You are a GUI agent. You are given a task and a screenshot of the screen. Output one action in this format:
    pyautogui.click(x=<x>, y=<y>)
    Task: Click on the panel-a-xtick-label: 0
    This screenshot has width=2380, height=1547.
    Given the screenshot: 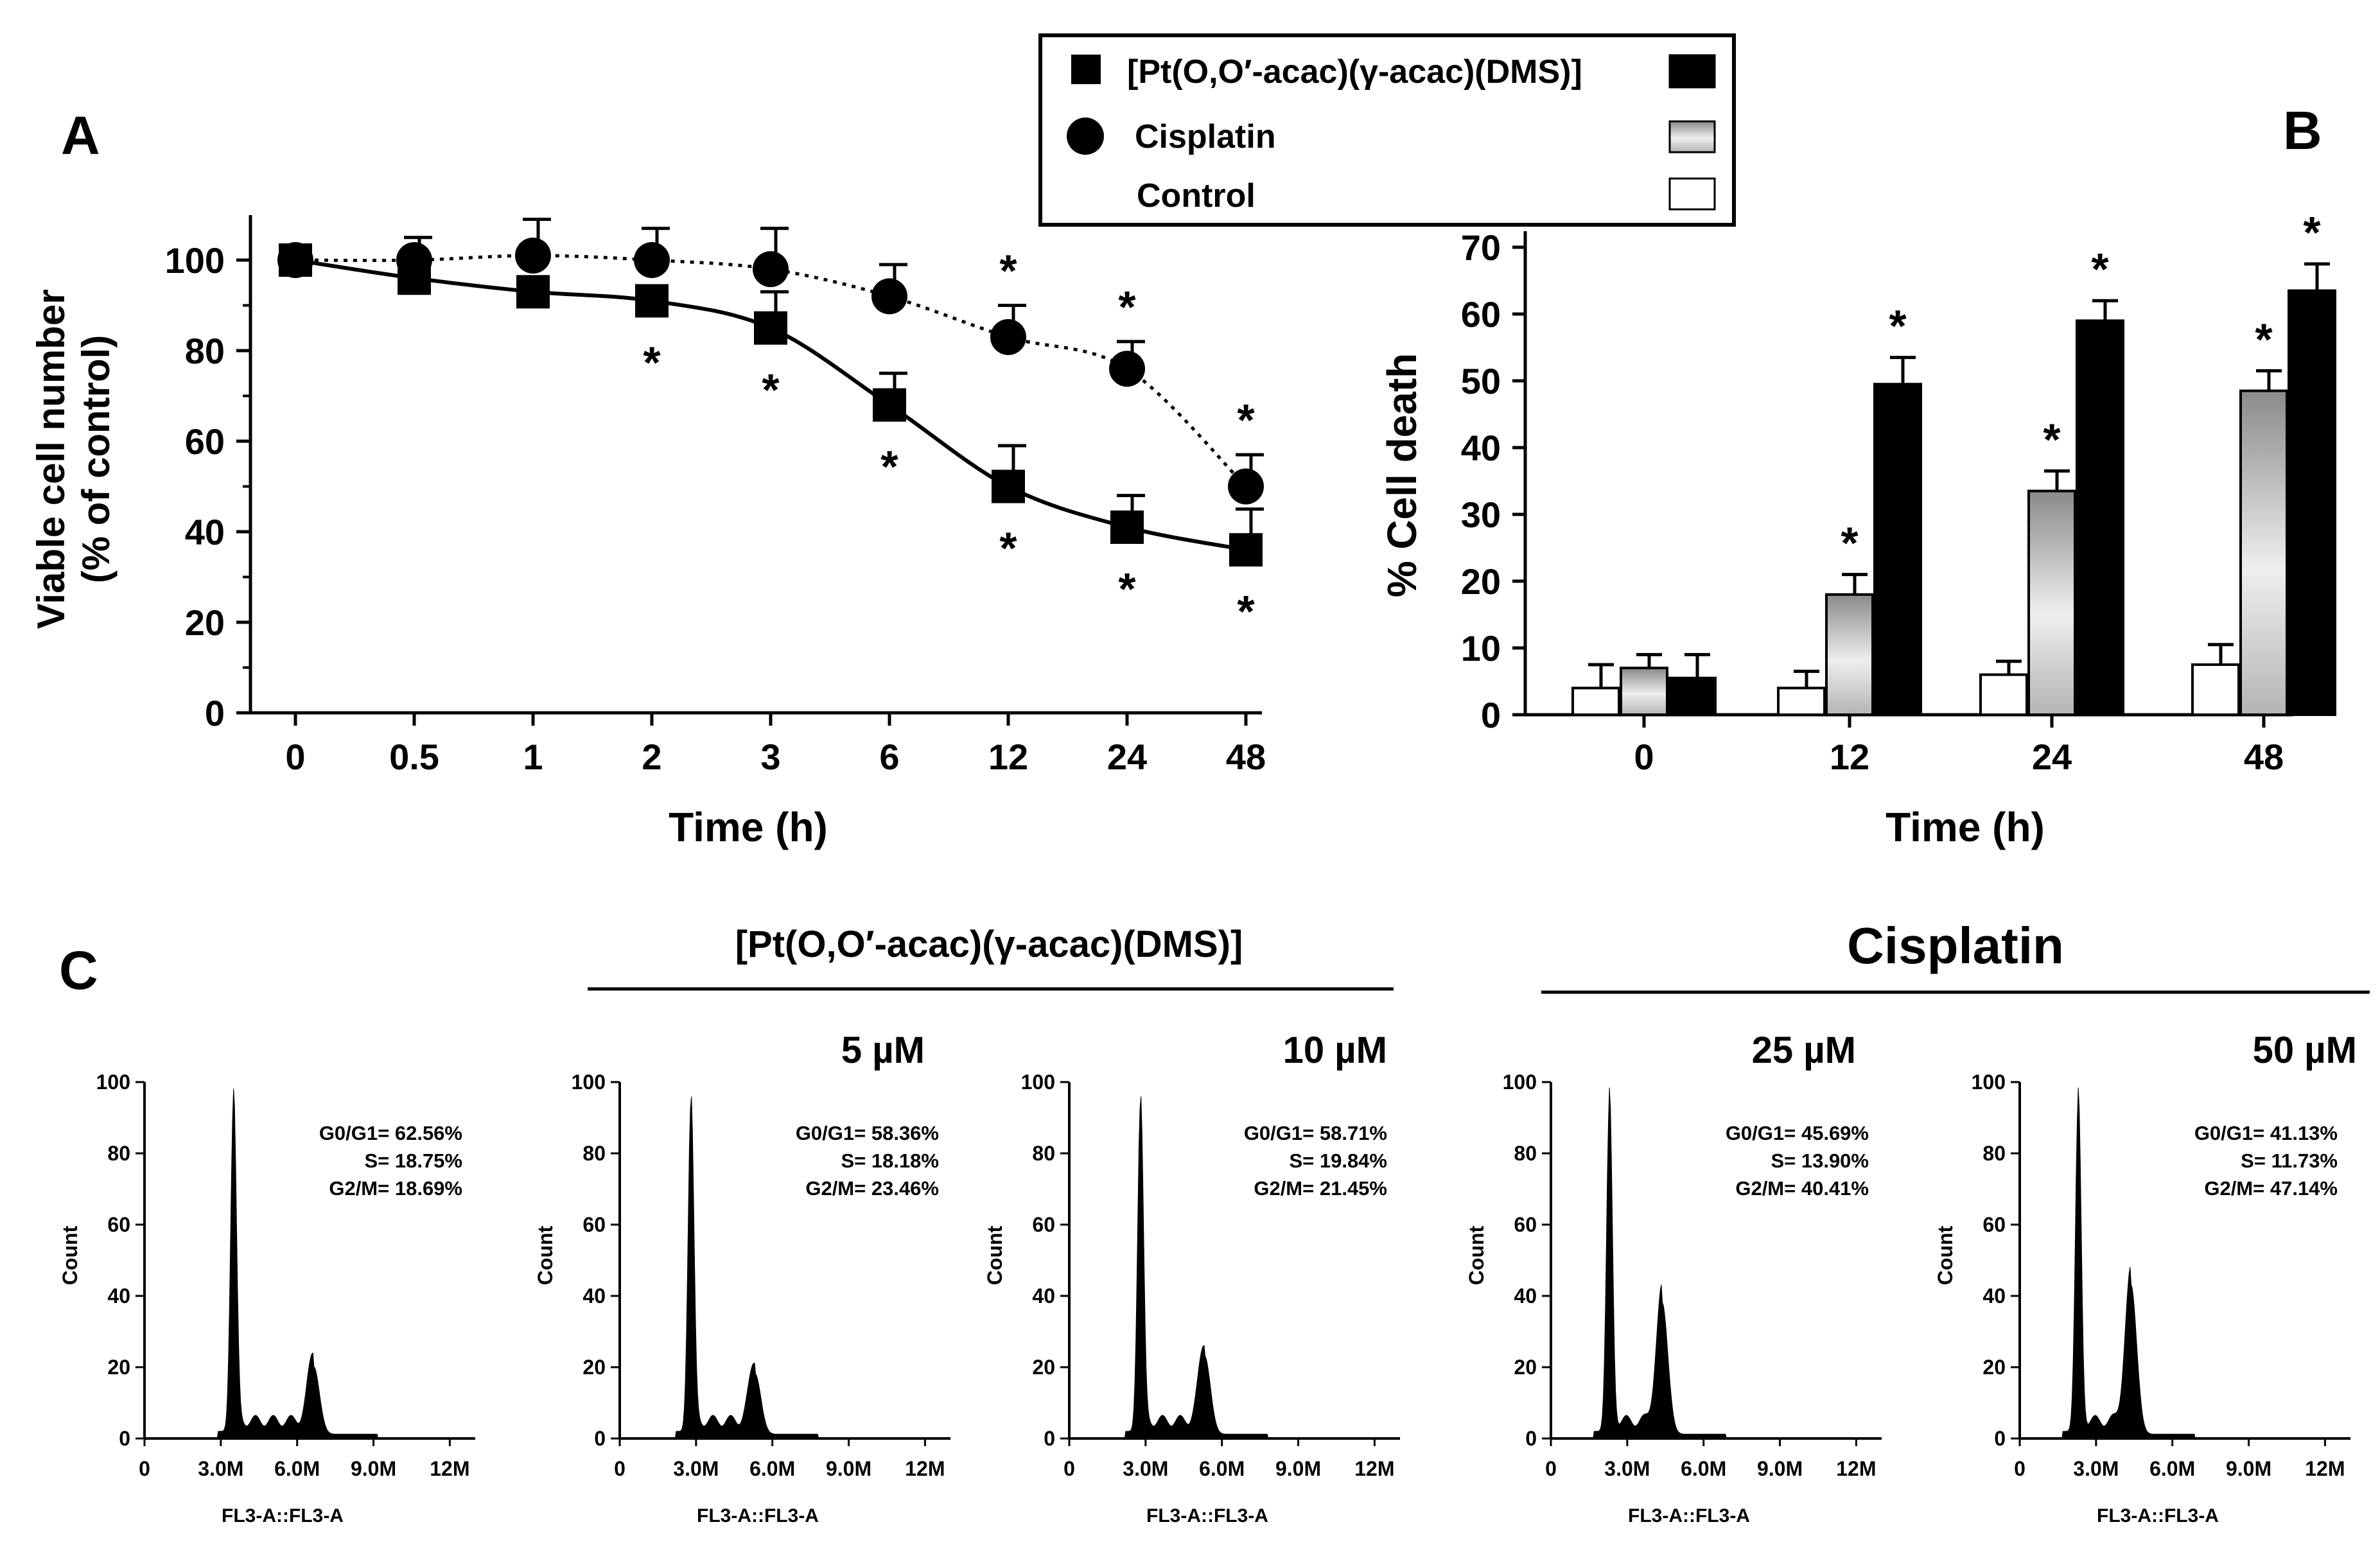 What is the action you would take?
    pyautogui.click(x=295, y=757)
    